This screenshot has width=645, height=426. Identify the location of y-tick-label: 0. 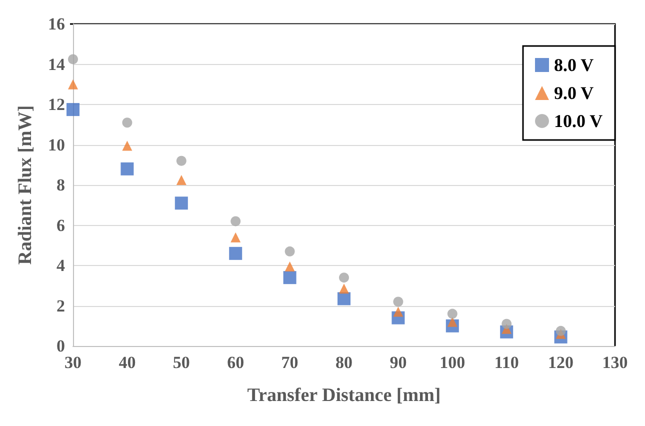
(60, 346).